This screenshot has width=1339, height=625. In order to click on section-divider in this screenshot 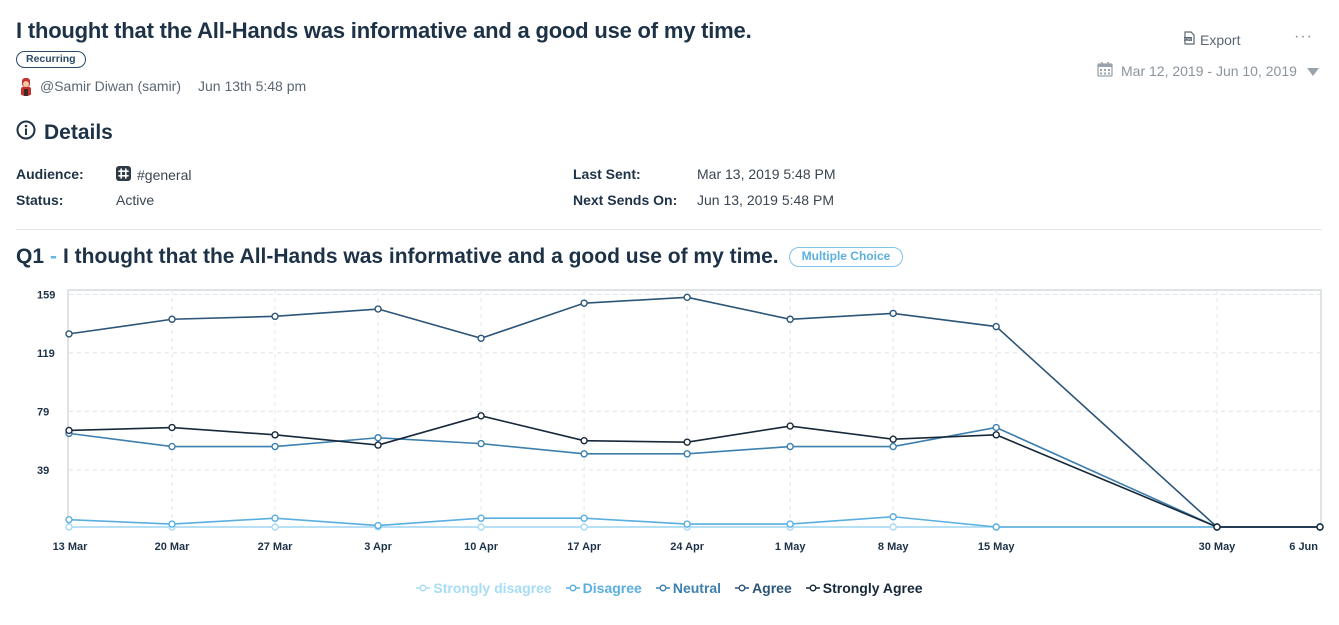, I will do `click(669, 229)`.